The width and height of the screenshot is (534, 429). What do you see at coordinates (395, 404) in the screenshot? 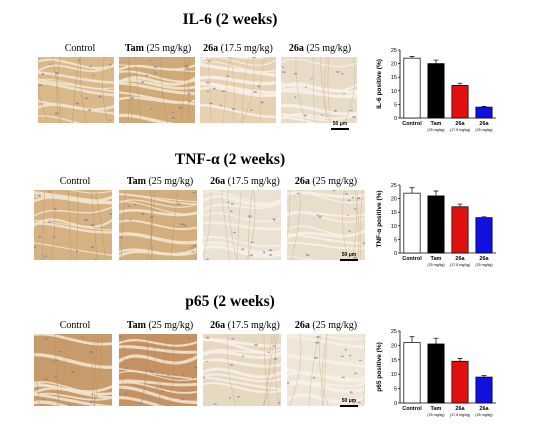
I see `y-tick-label: 0` at bounding box center [395, 404].